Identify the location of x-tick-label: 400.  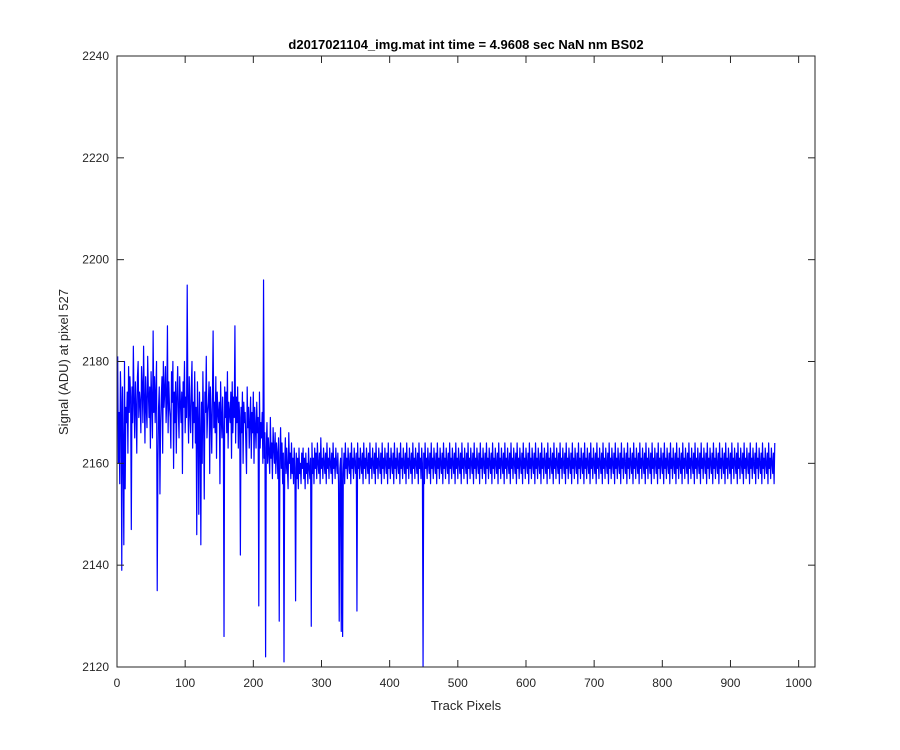
(390, 683).